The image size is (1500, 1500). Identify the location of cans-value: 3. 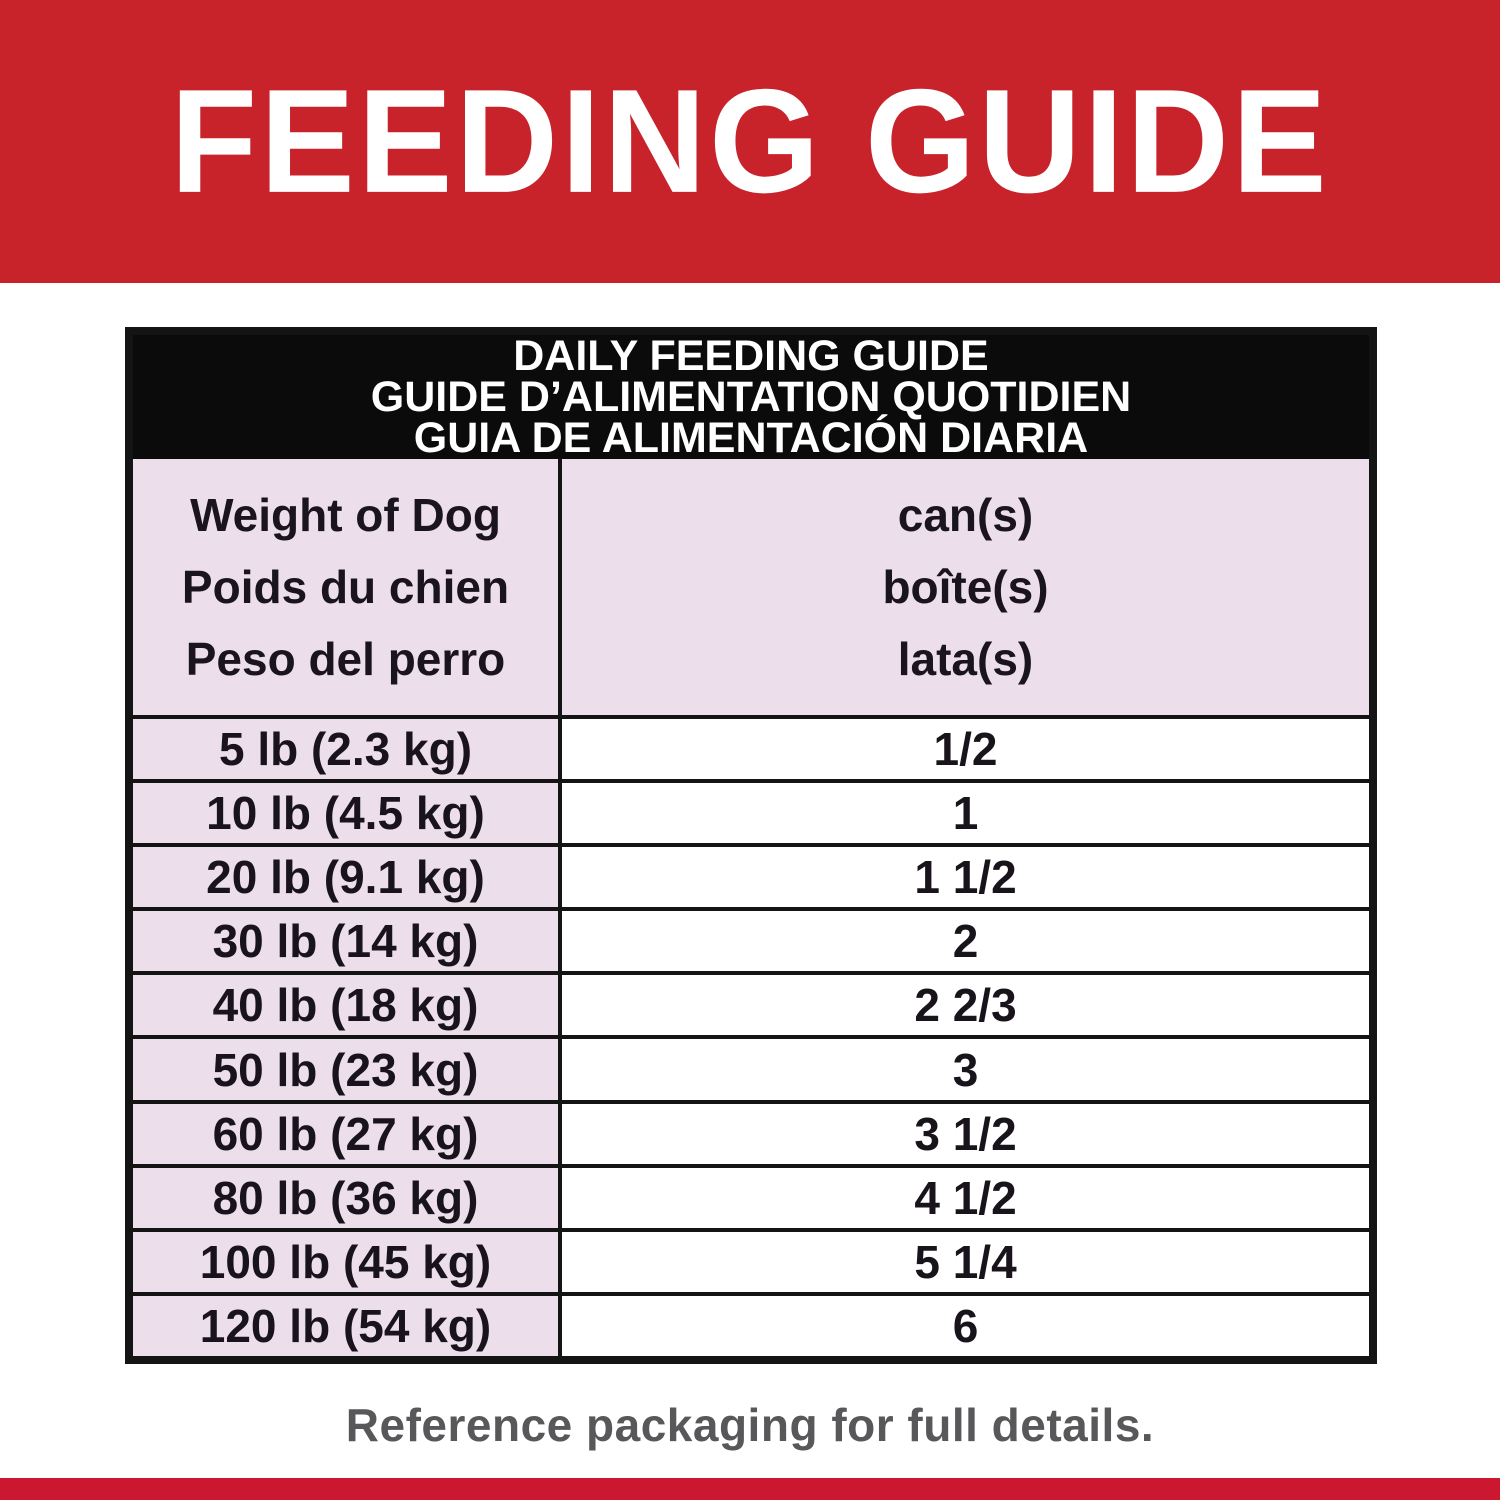
(965, 1069).